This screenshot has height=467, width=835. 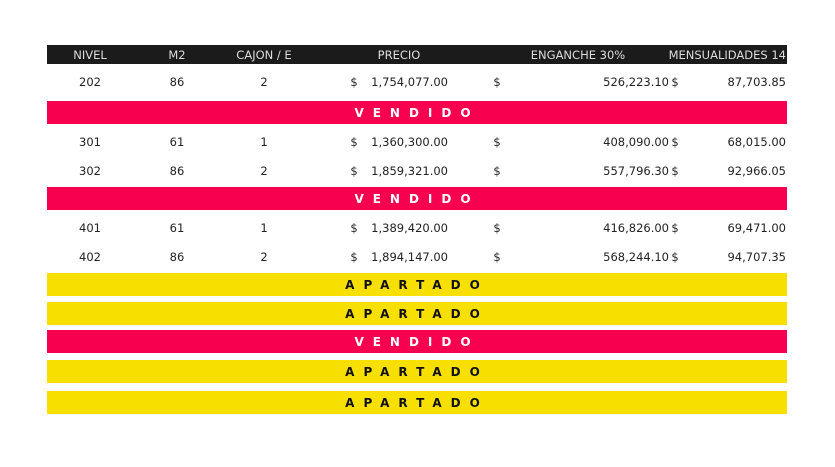 I want to click on mensualidad-cell: 69,471.00, so click(x=756, y=228).